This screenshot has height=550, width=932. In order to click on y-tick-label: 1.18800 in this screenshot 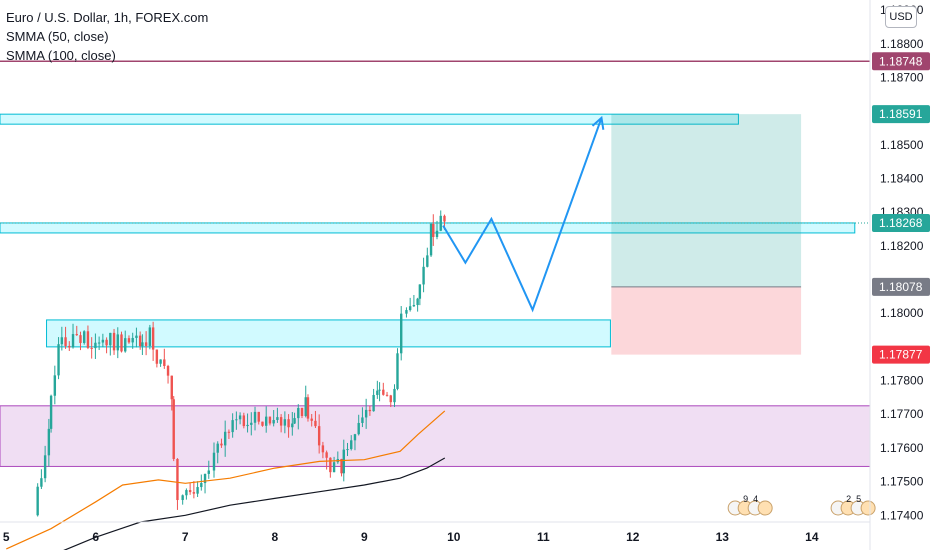, I will do `click(902, 44)`.